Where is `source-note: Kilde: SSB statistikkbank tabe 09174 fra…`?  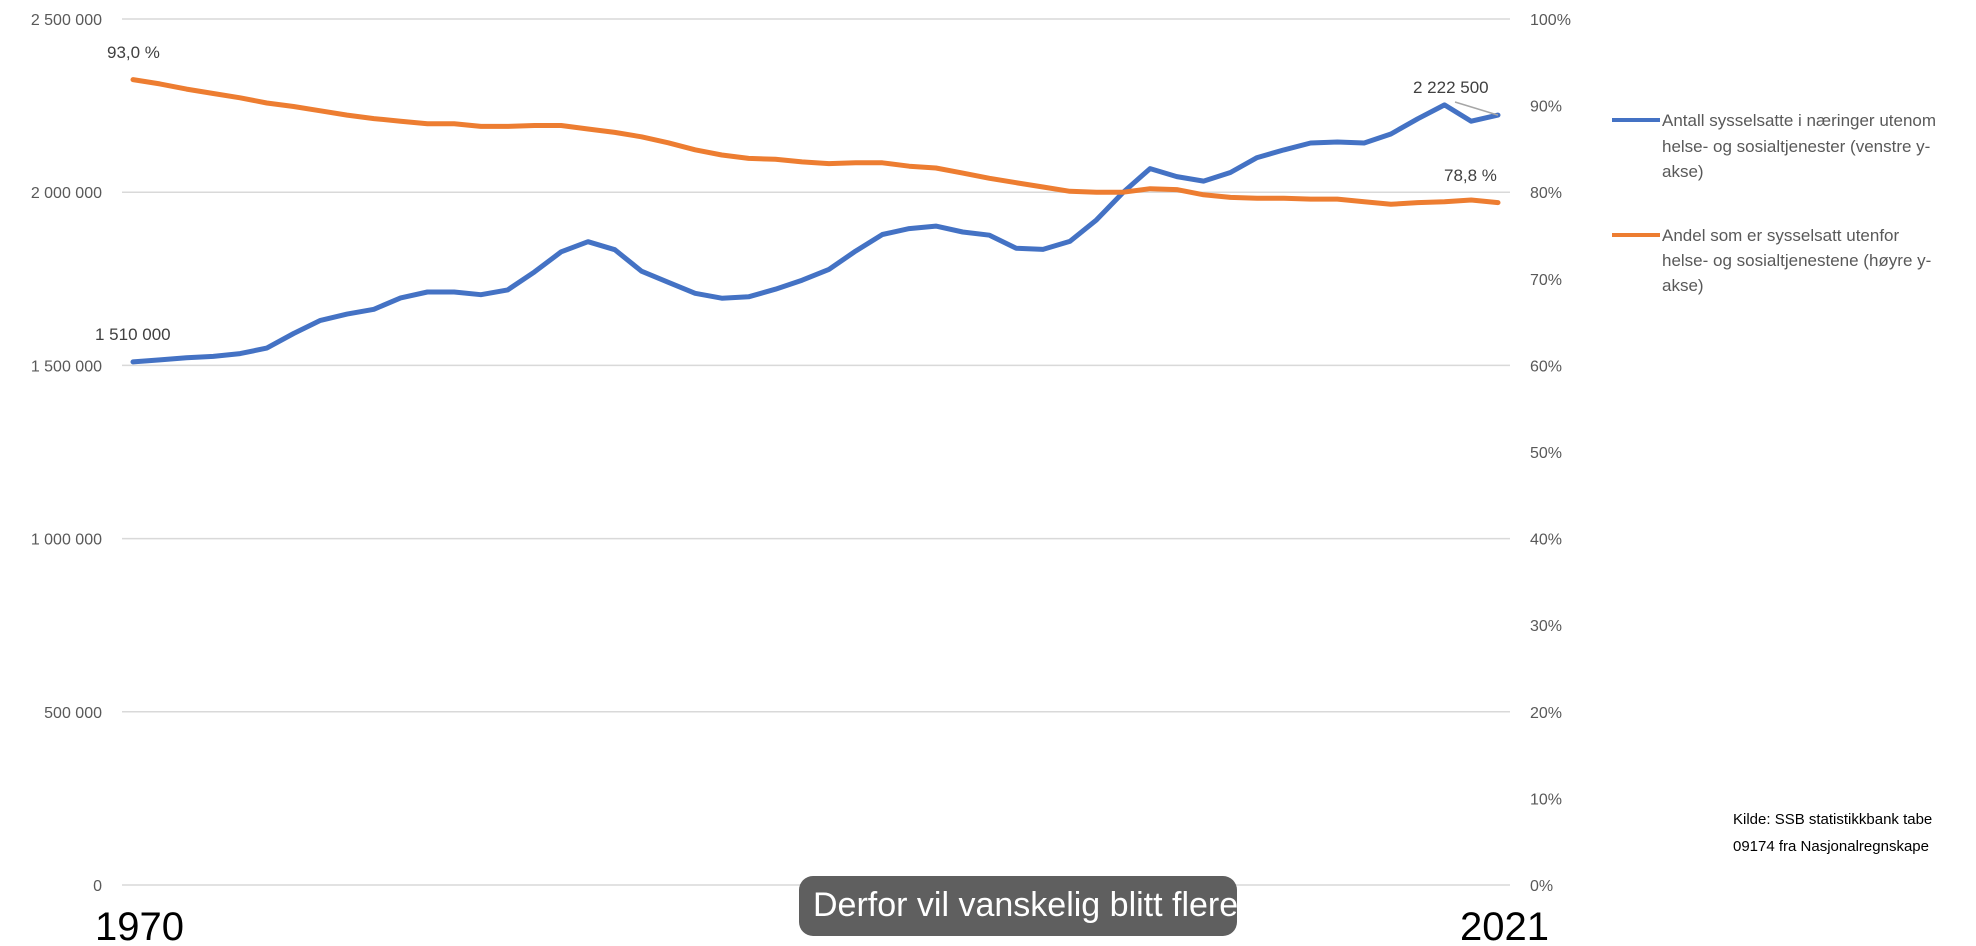
source-note: Kilde: SSB statistikkbank tabe 09174 fra… is located at coordinates (1832, 833).